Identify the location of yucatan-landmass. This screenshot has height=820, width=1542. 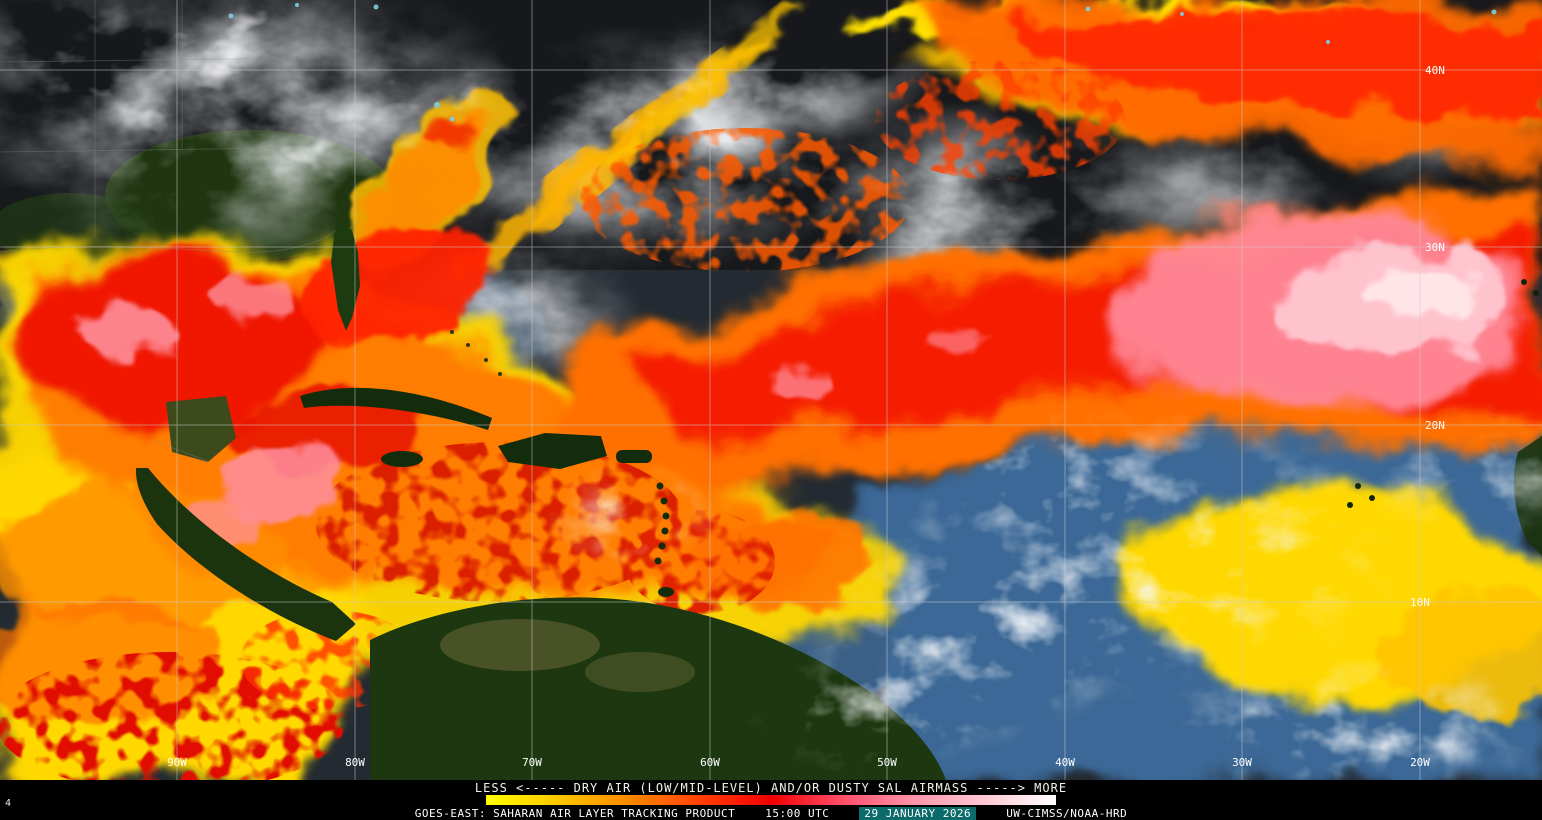
(201, 429).